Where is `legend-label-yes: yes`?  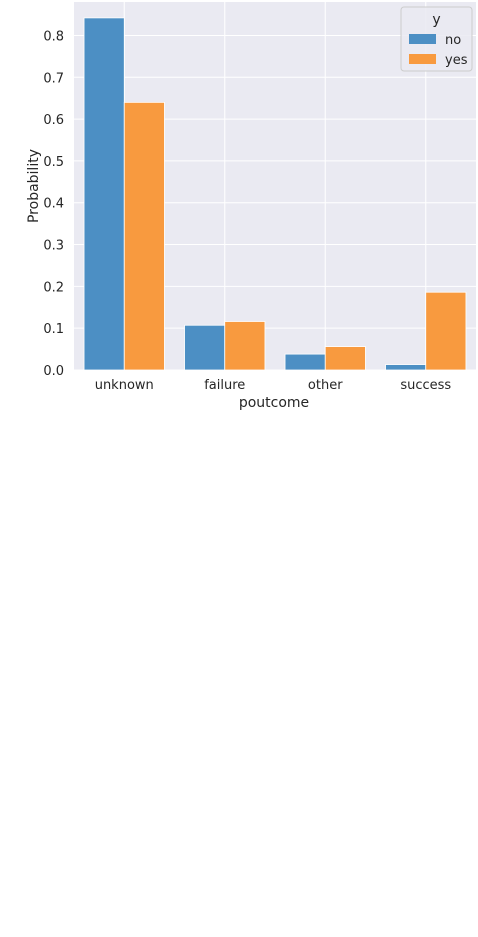 legend-label-yes: yes is located at coordinates (456, 60).